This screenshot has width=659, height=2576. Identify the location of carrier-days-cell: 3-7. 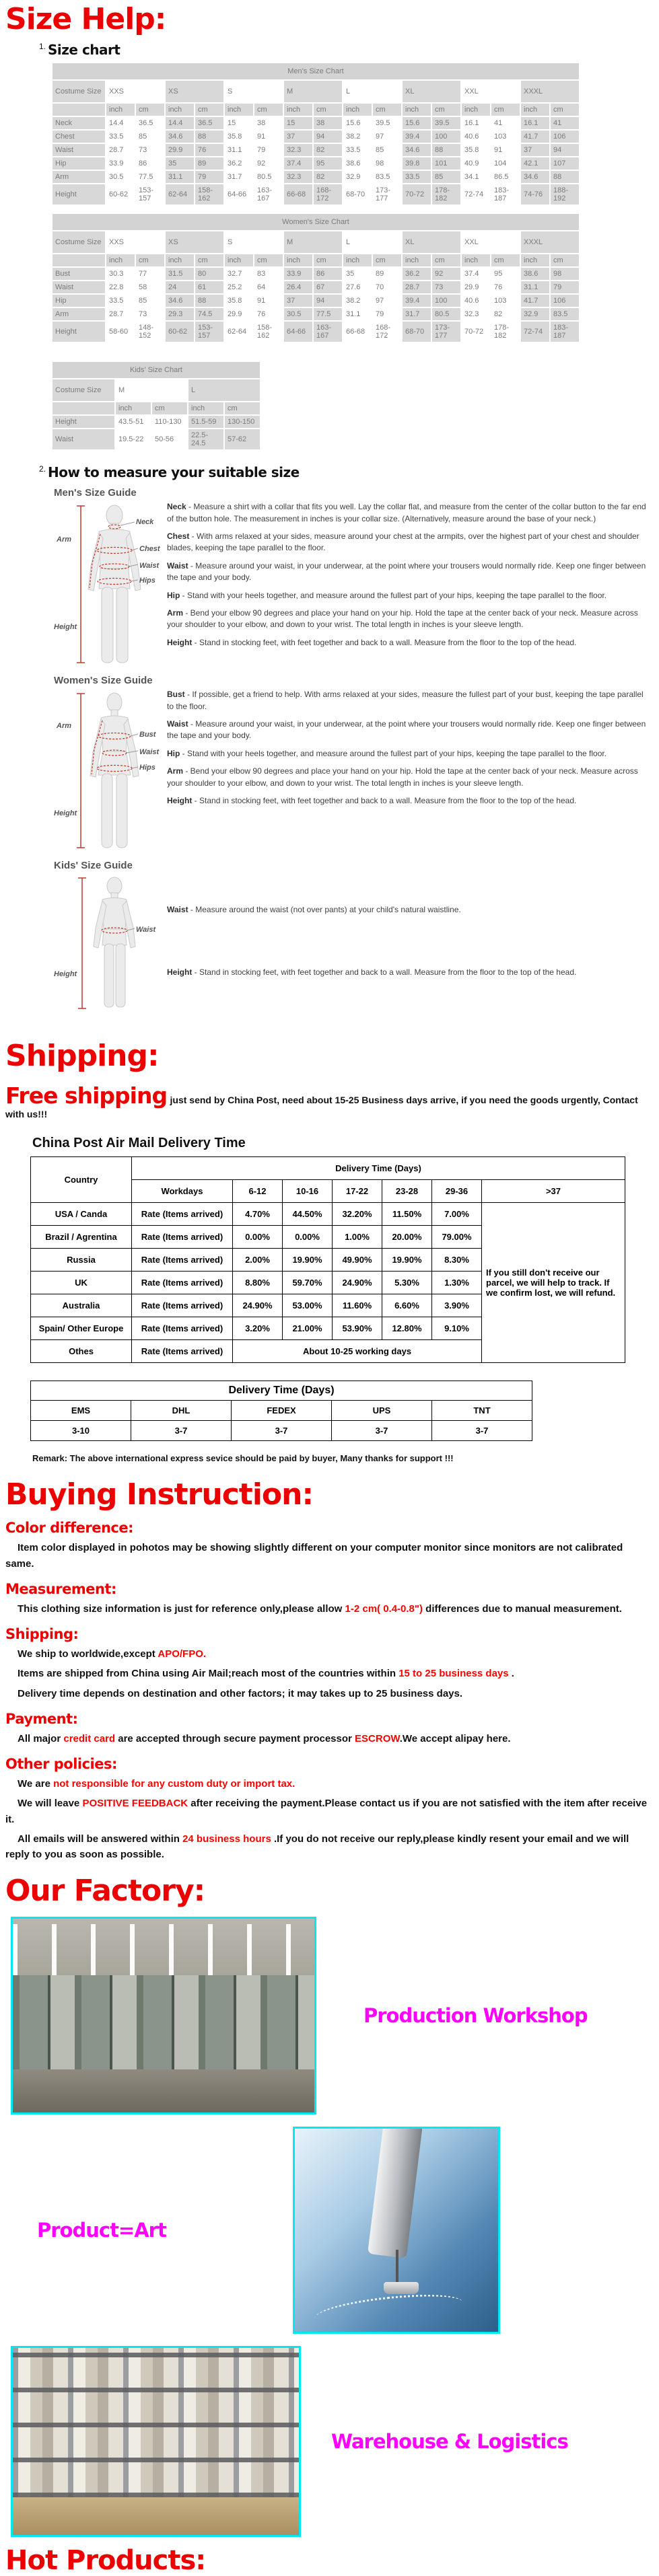
(181, 1431).